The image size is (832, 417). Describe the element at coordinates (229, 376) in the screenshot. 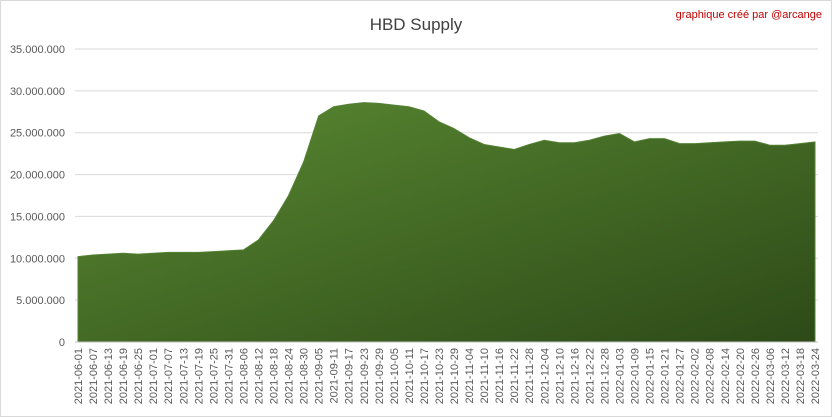

I see `x-tick-label: 2021-07-31` at that location.